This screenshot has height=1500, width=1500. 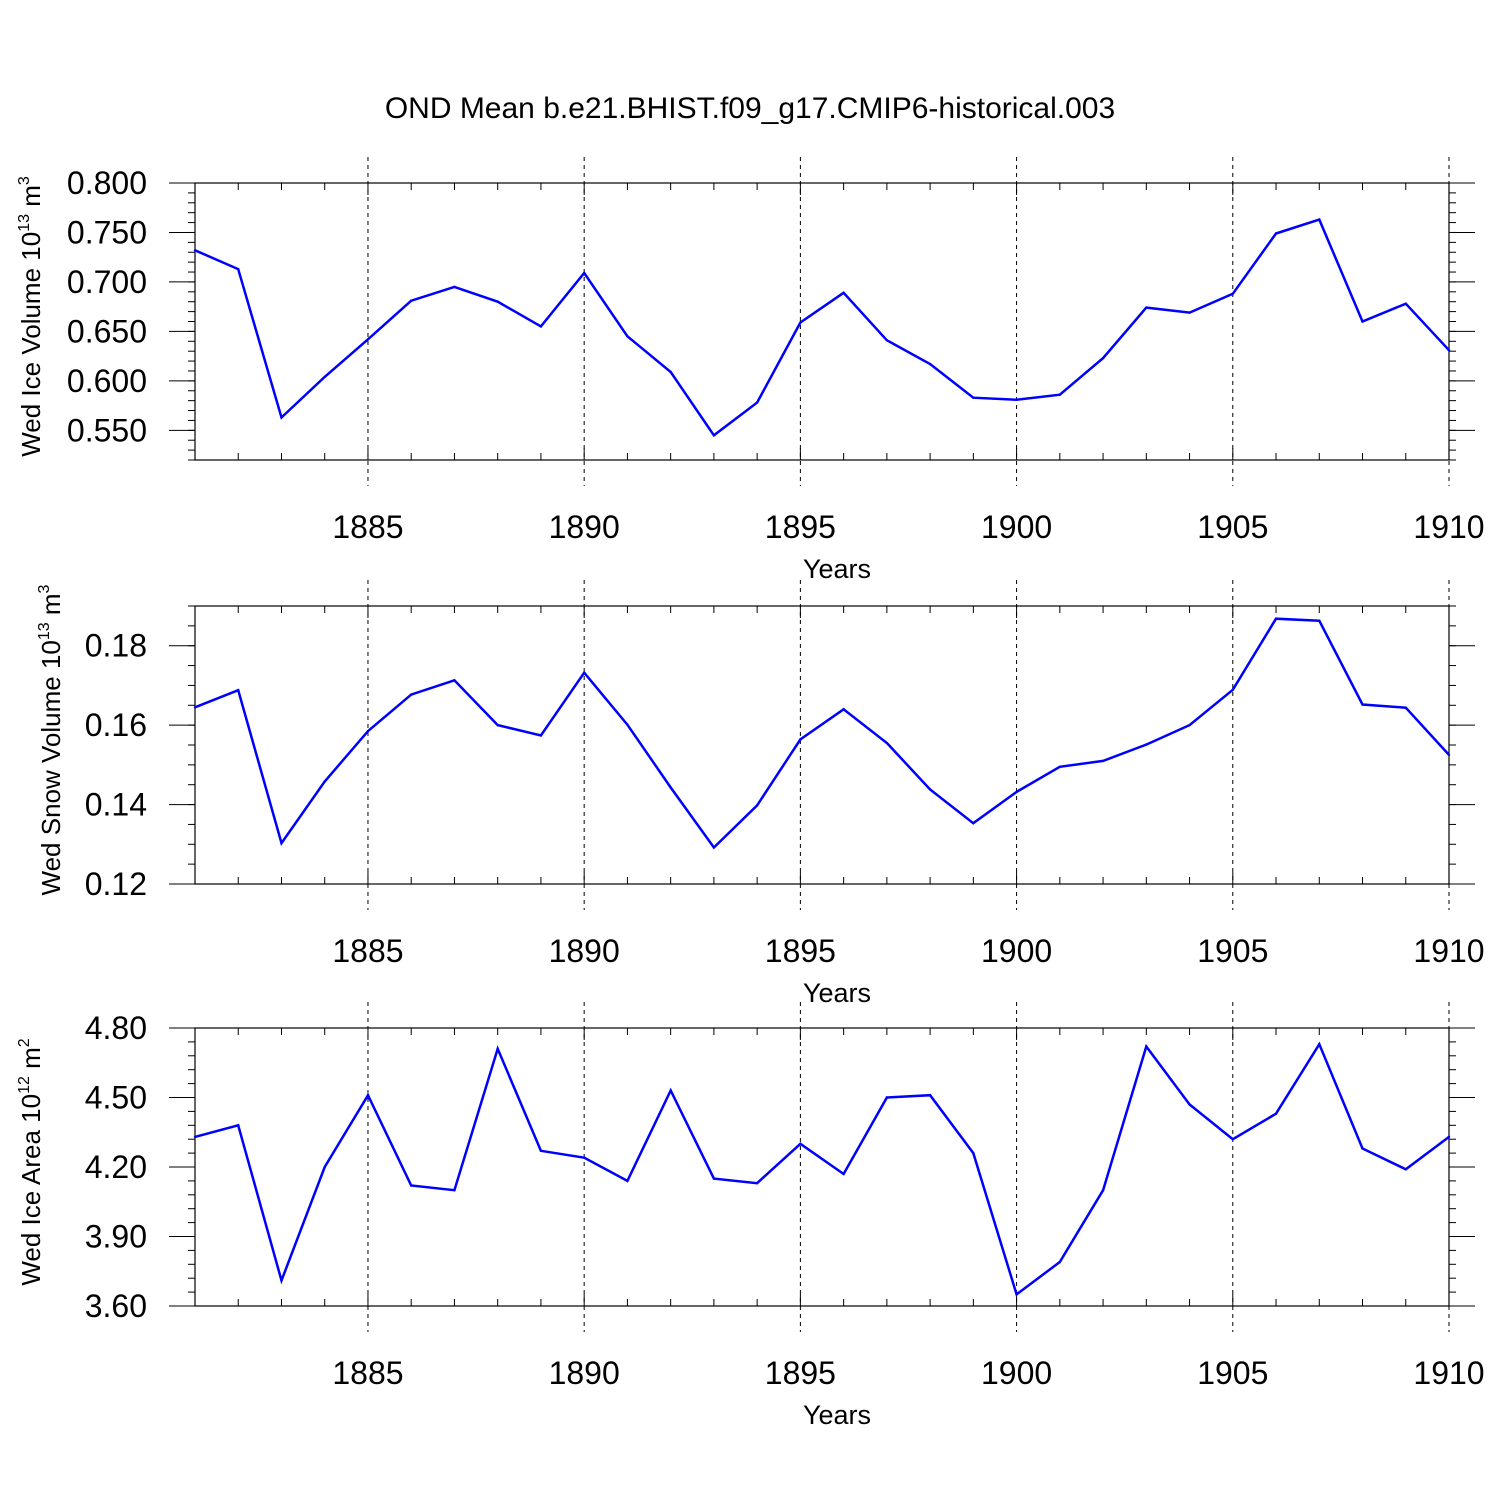 I want to click on y-tick-label: 3.60, so click(x=116, y=1306).